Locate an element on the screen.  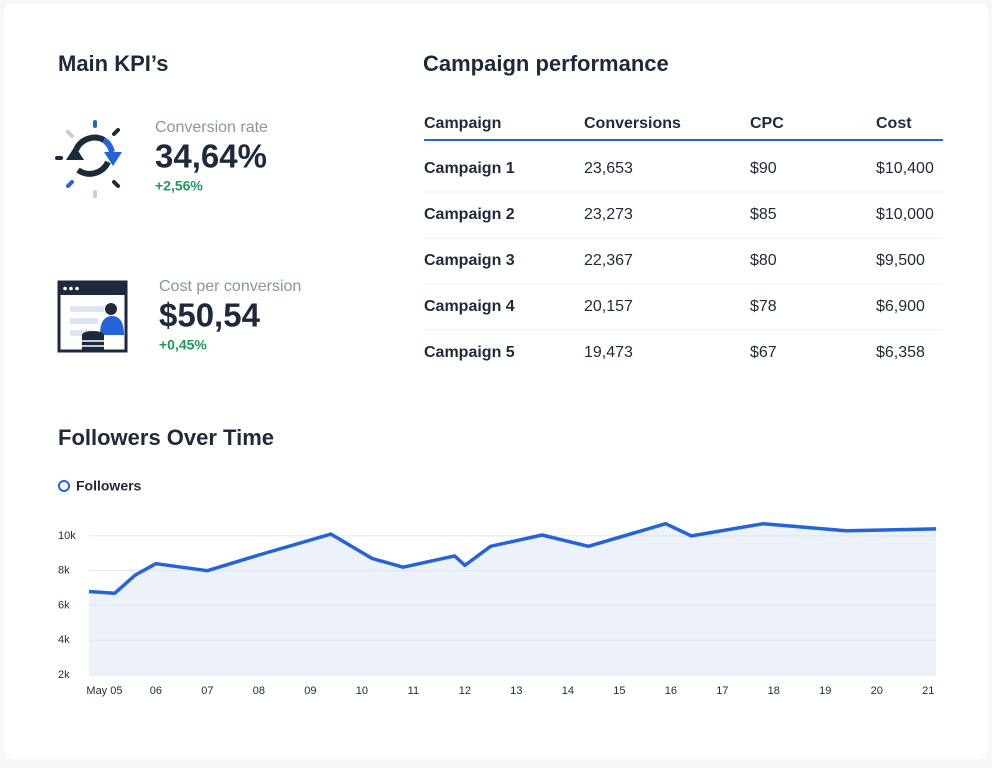
table-cell: $80 is located at coordinates (763, 260).